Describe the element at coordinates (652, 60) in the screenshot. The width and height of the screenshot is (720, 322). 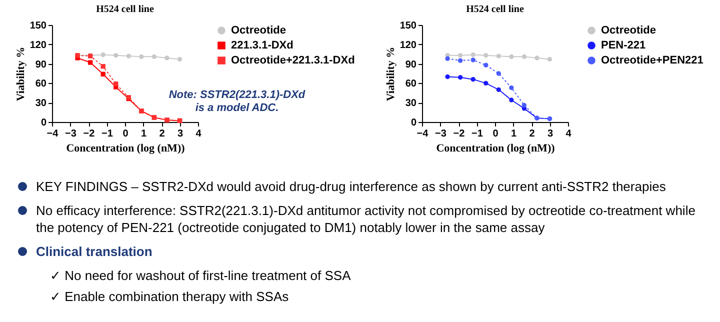
I see `legend-label: Octreotide+PEN221` at that location.